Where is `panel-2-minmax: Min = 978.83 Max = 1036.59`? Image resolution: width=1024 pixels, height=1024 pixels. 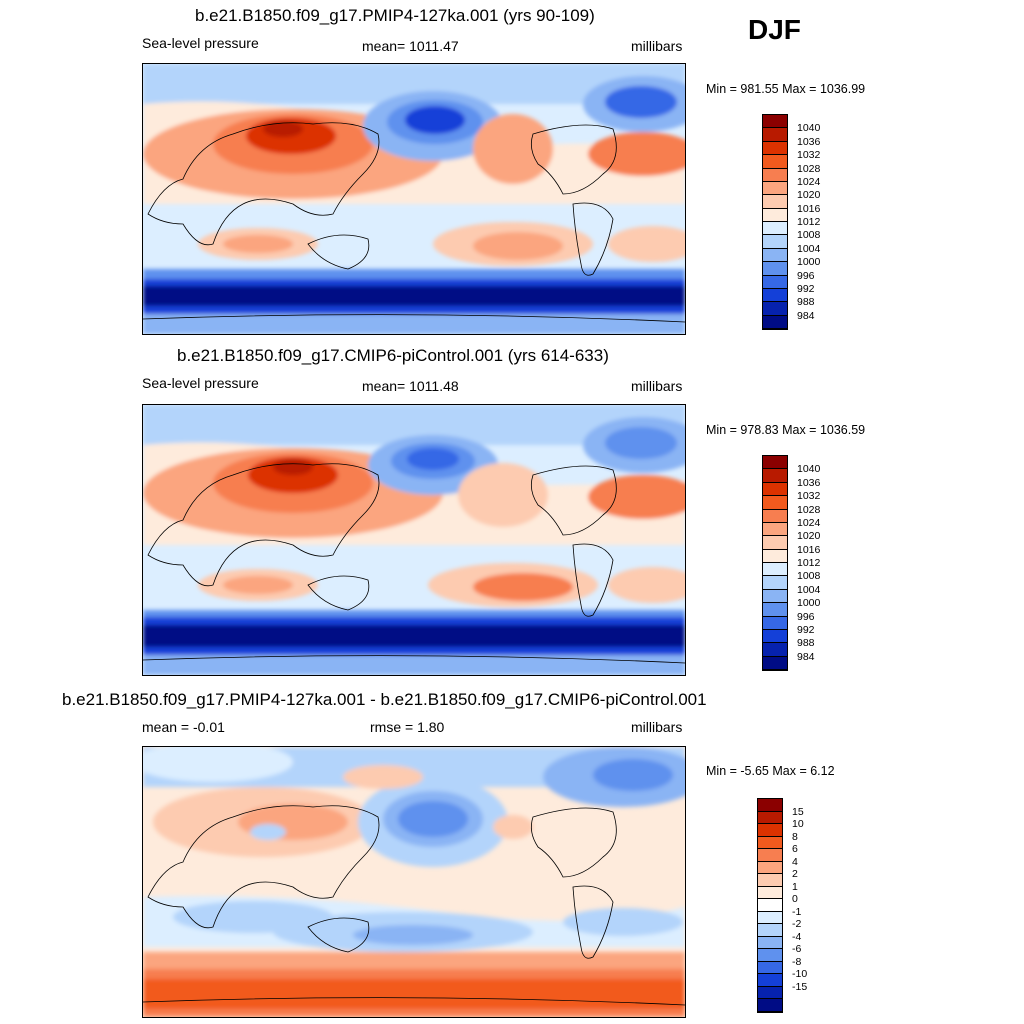
panel-2-minmax: Min = 978.83 Max = 1036.59 is located at coordinates (786, 430).